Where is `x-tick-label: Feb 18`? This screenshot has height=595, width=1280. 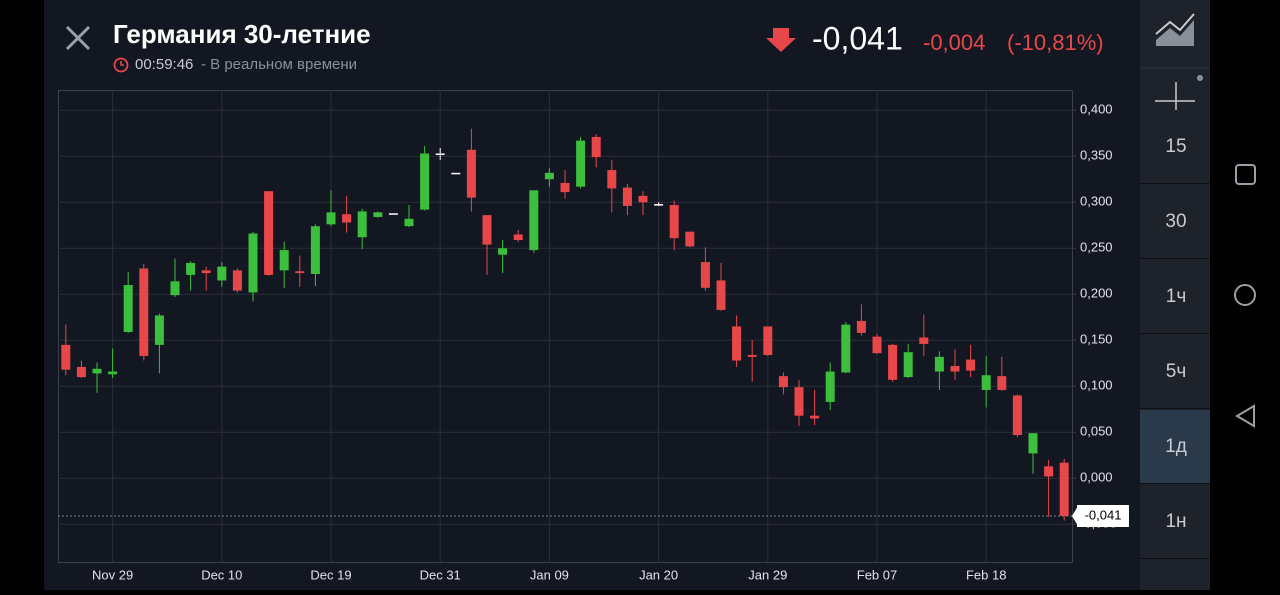
x-tick-label: Feb 18 is located at coordinates (986, 574).